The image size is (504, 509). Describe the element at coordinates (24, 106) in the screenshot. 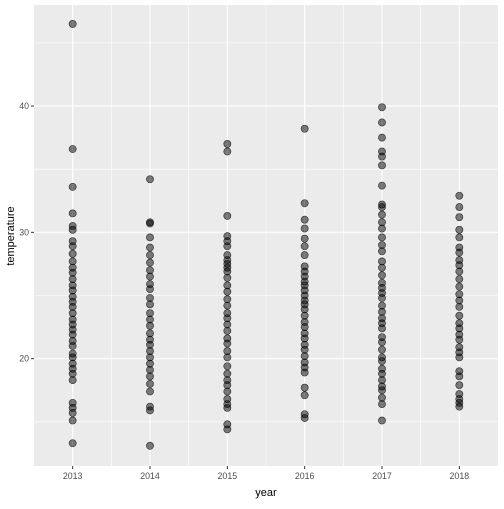

I see `y-tick-label: 40` at that location.